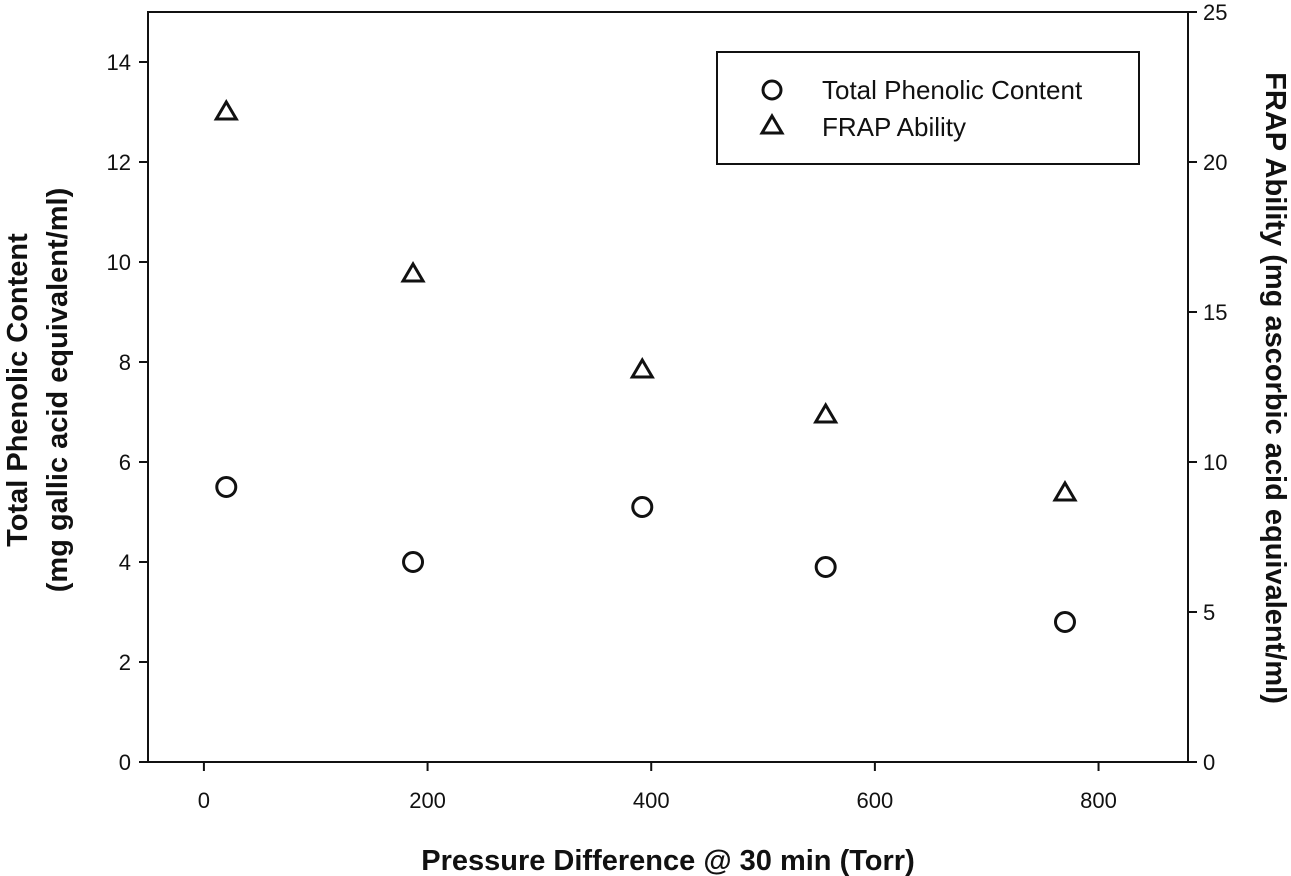 The width and height of the screenshot is (1291, 876). I want to click on legend-circle-marker, so click(772, 90).